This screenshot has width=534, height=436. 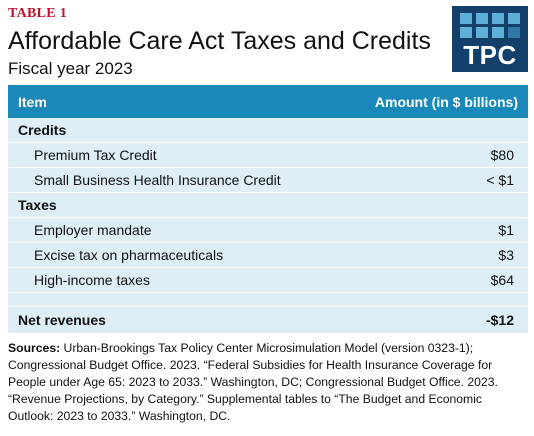 What do you see at coordinates (268, 205) in the screenshot?
I see `group-row-taxes: Taxes` at bounding box center [268, 205].